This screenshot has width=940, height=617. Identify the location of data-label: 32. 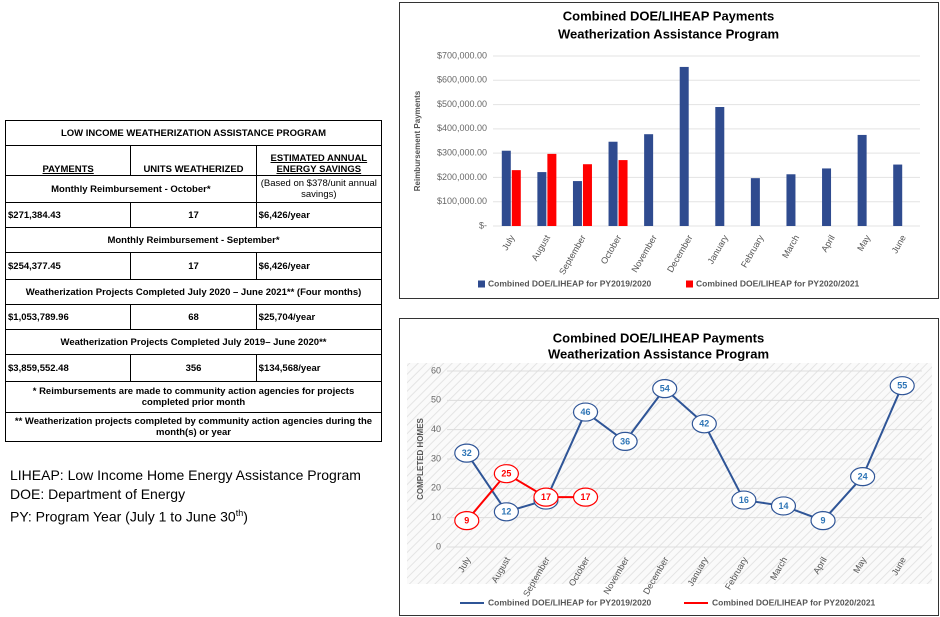
(467, 453).